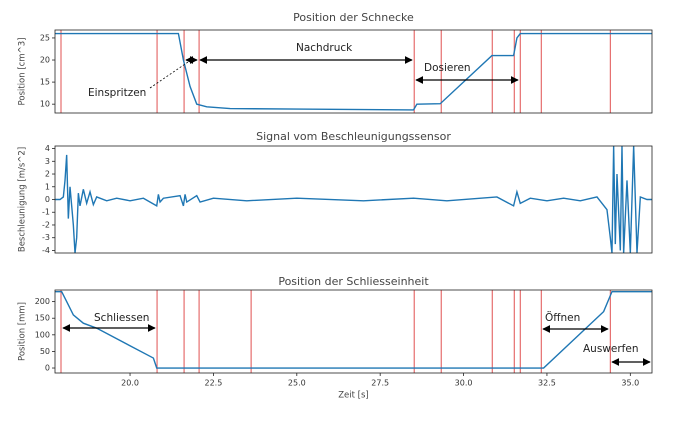 The image size is (687, 427). Describe the element at coordinates (46, 237) in the screenshot. I see `y-tick-label: -3` at that location.